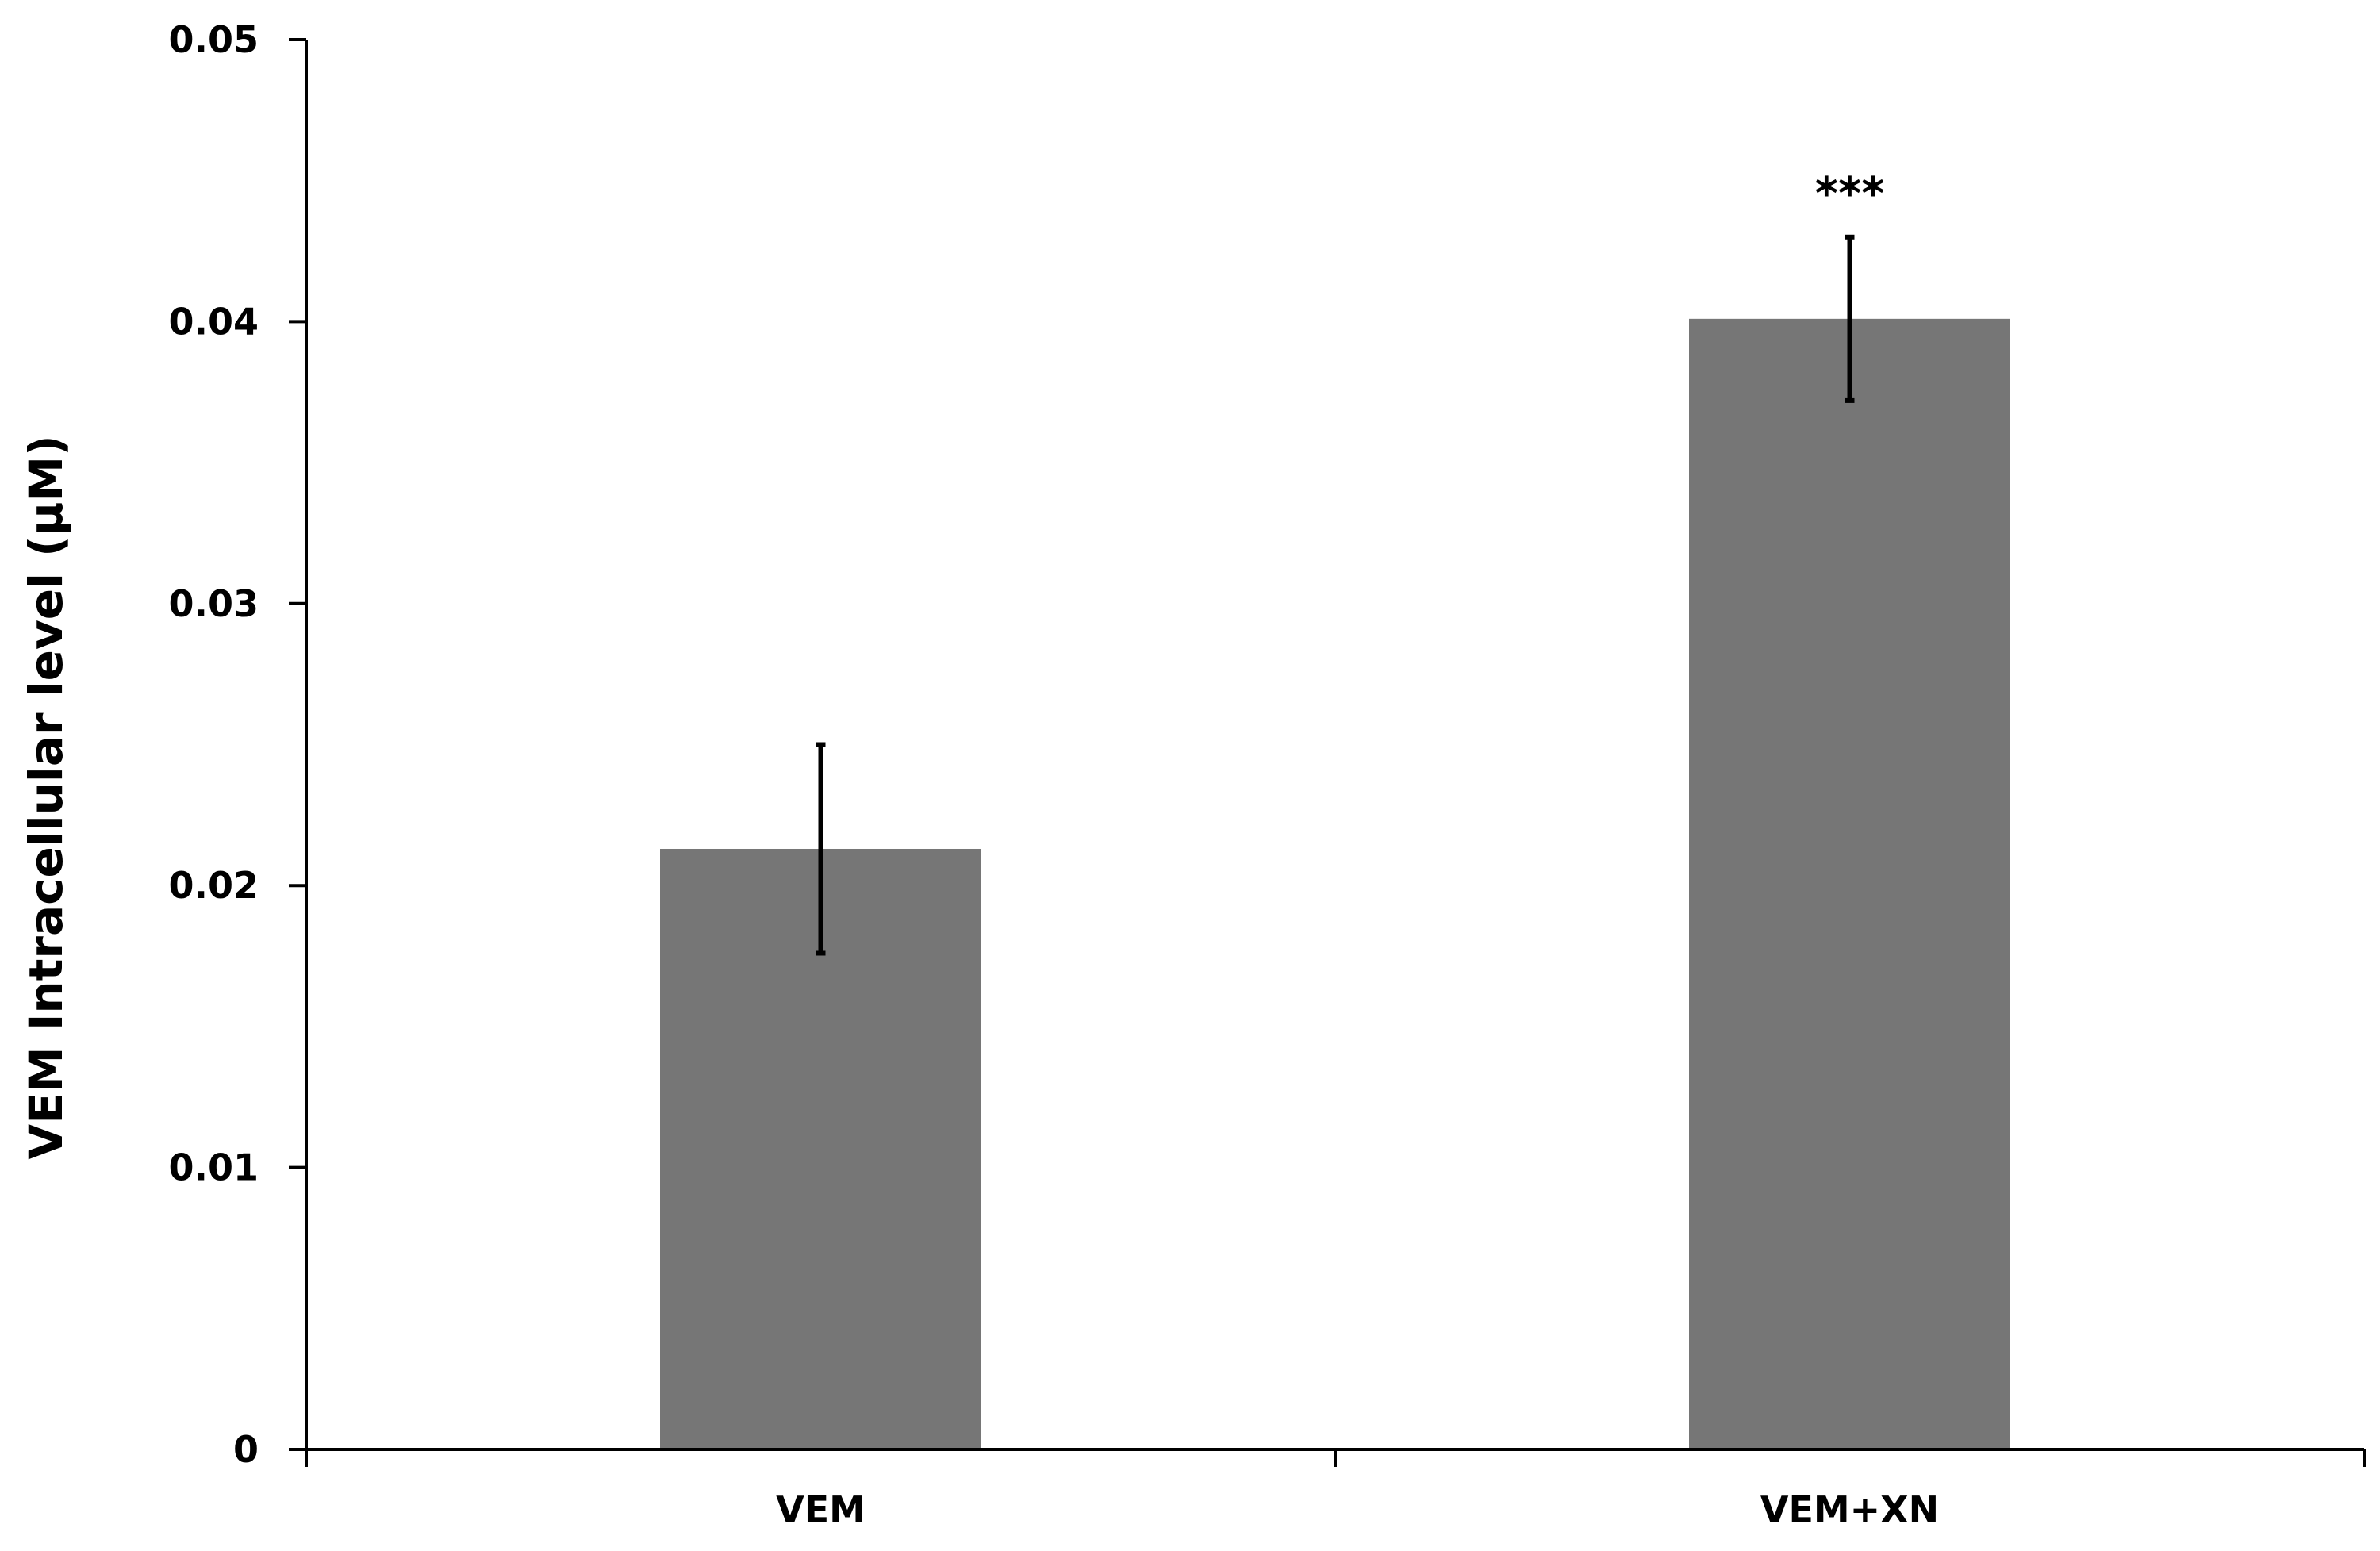 Image resolution: width=2380 pixels, height=1551 pixels. What do you see at coordinates (214, 321) in the screenshot?
I see `y-tick-label-4: 0.04` at bounding box center [214, 321].